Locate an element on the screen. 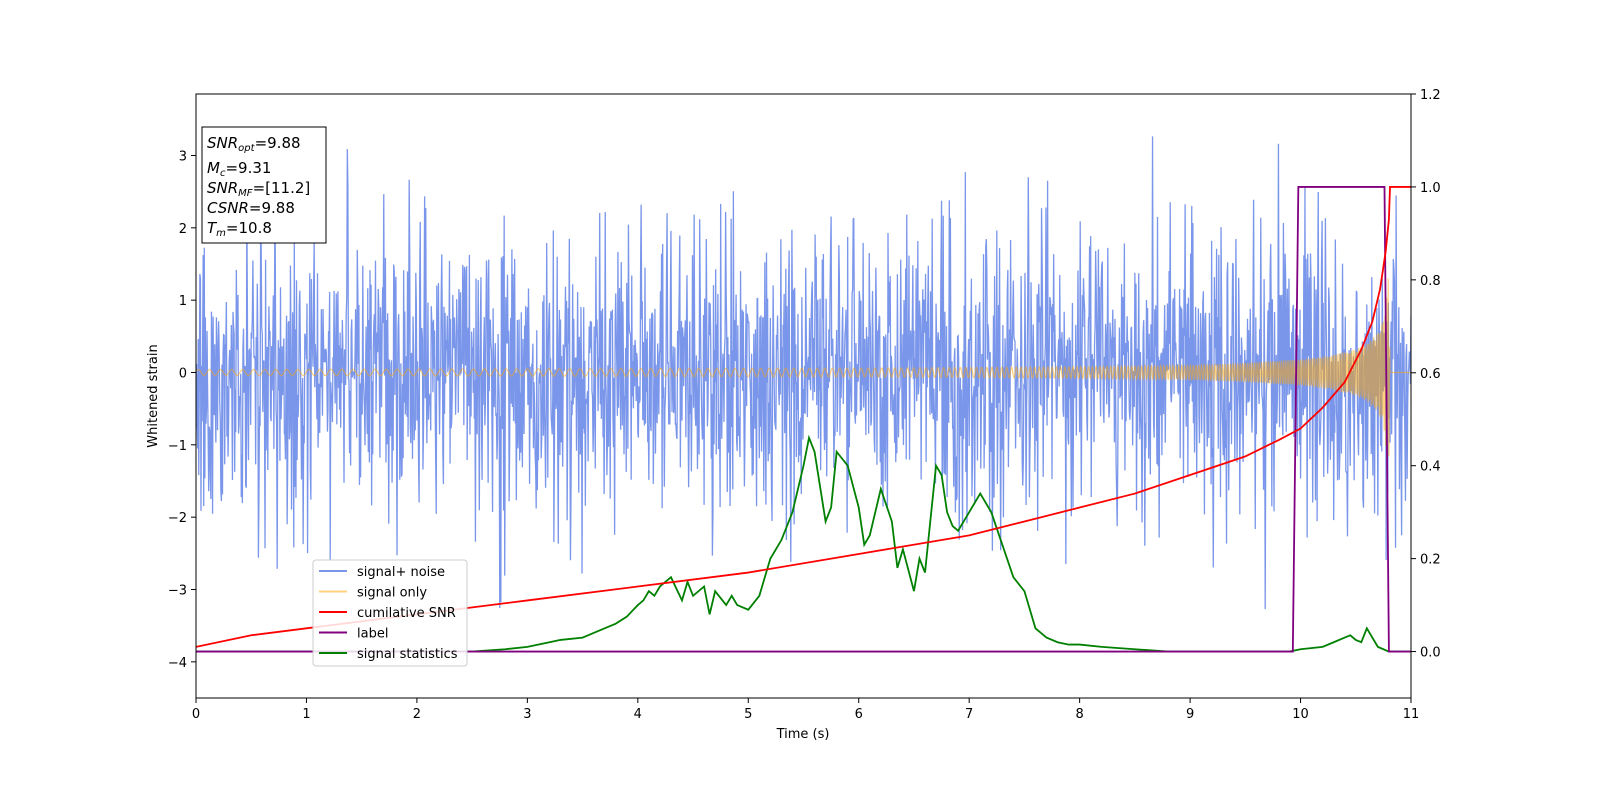  x-tick-label: 4 is located at coordinates (638, 714).